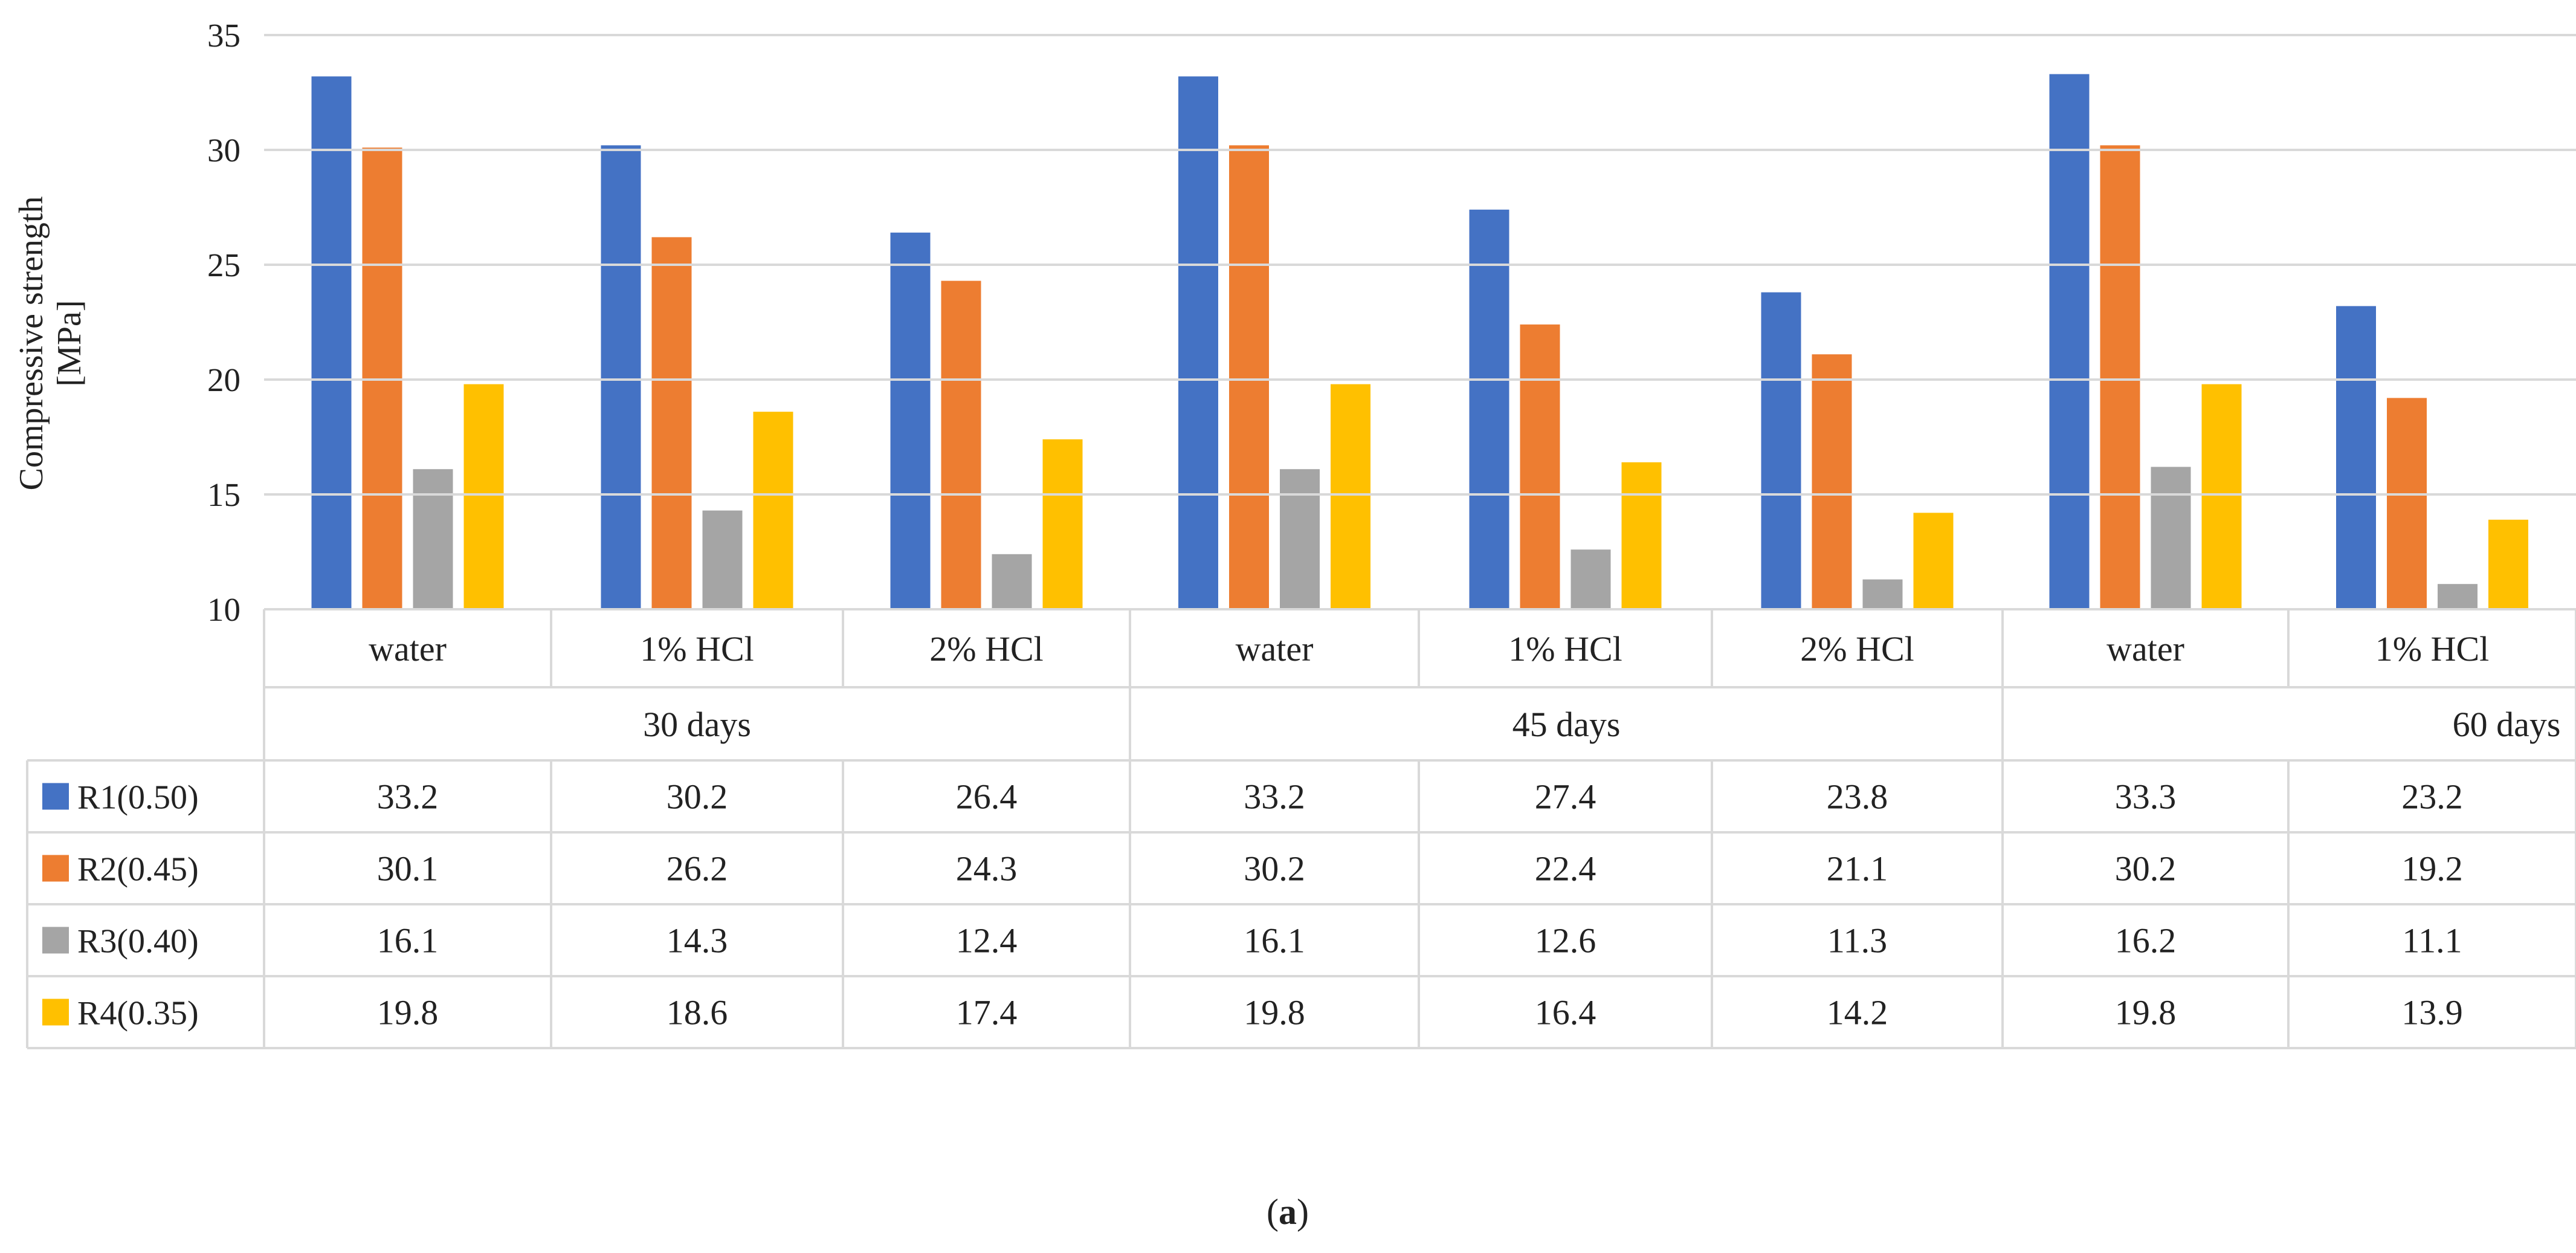  I want to click on table-cell: 11.3, so click(1857, 941).